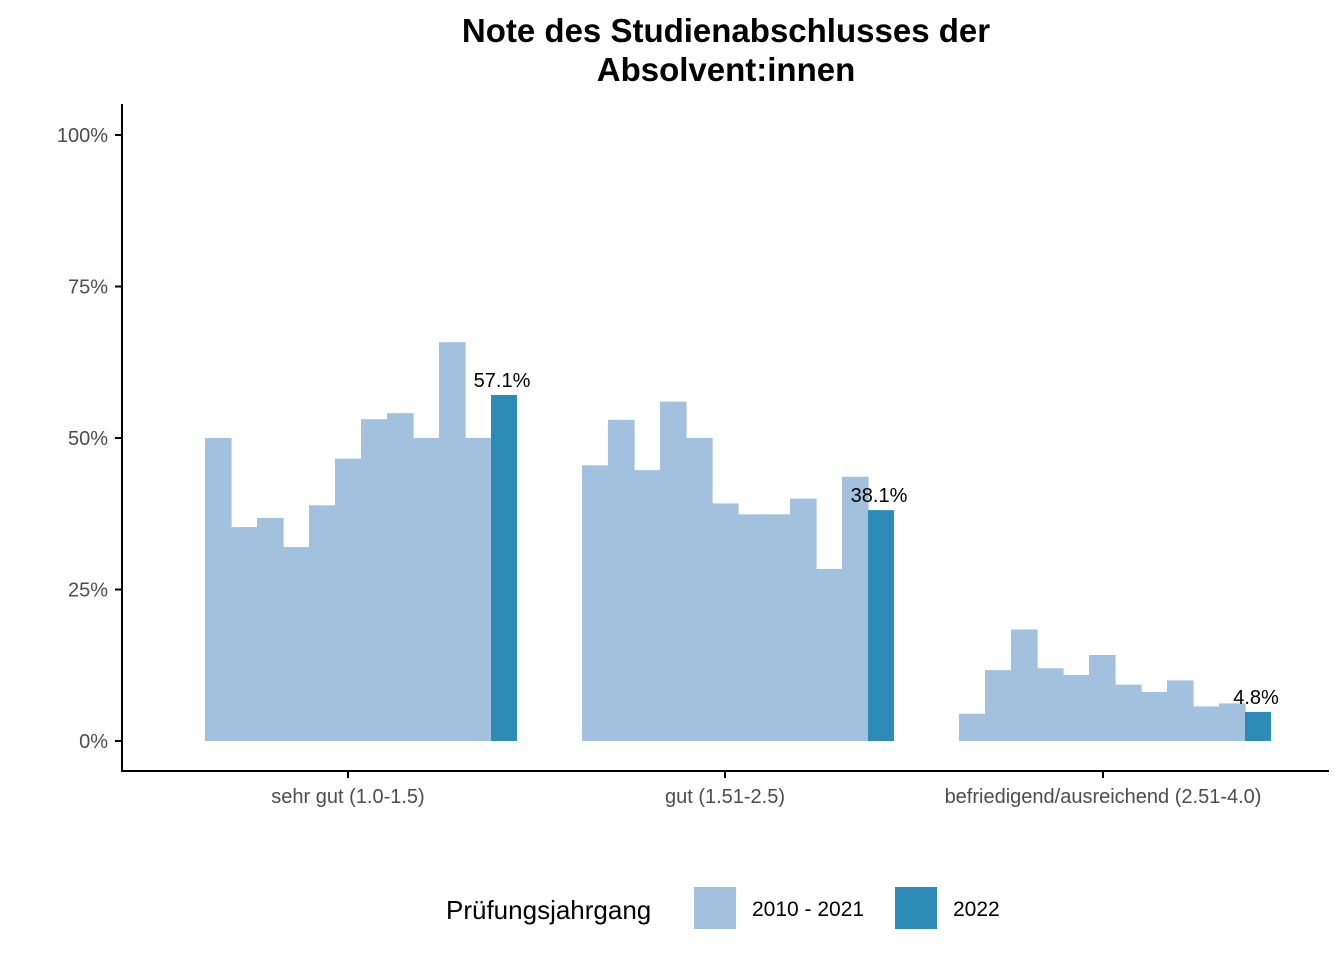  I want to click on legend-swatch-2010-2021, so click(715, 908).